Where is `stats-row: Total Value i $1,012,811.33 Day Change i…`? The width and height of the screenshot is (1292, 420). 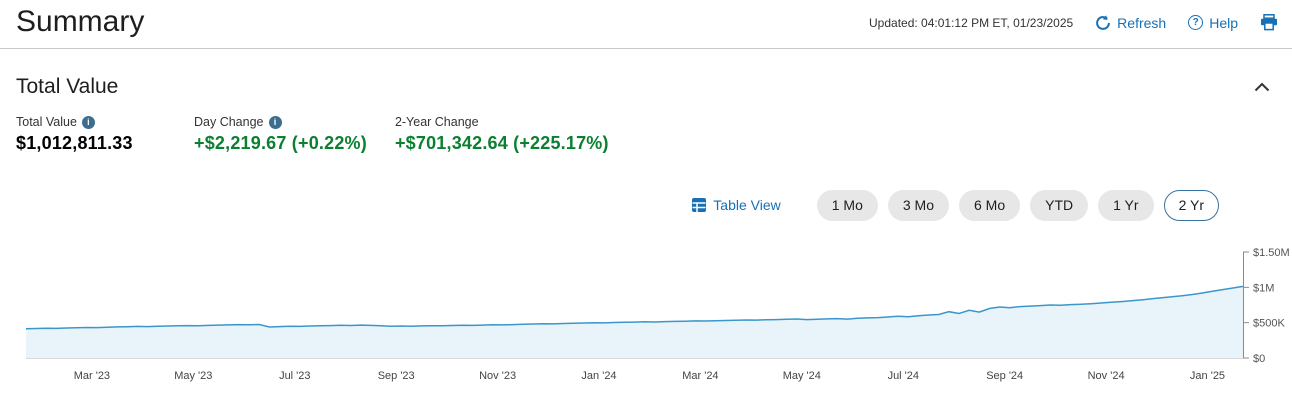
stats-row: Total Value i $1,012,811.33 Day Change i… is located at coordinates (646, 134).